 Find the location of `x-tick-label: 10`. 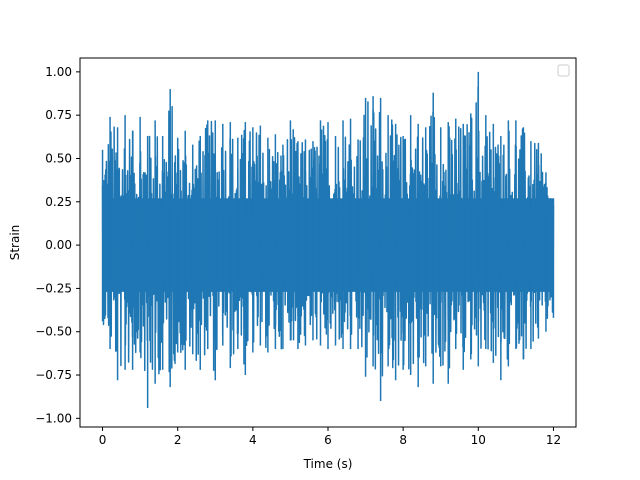

x-tick-label: 10 is located at coordinates (478, 440).